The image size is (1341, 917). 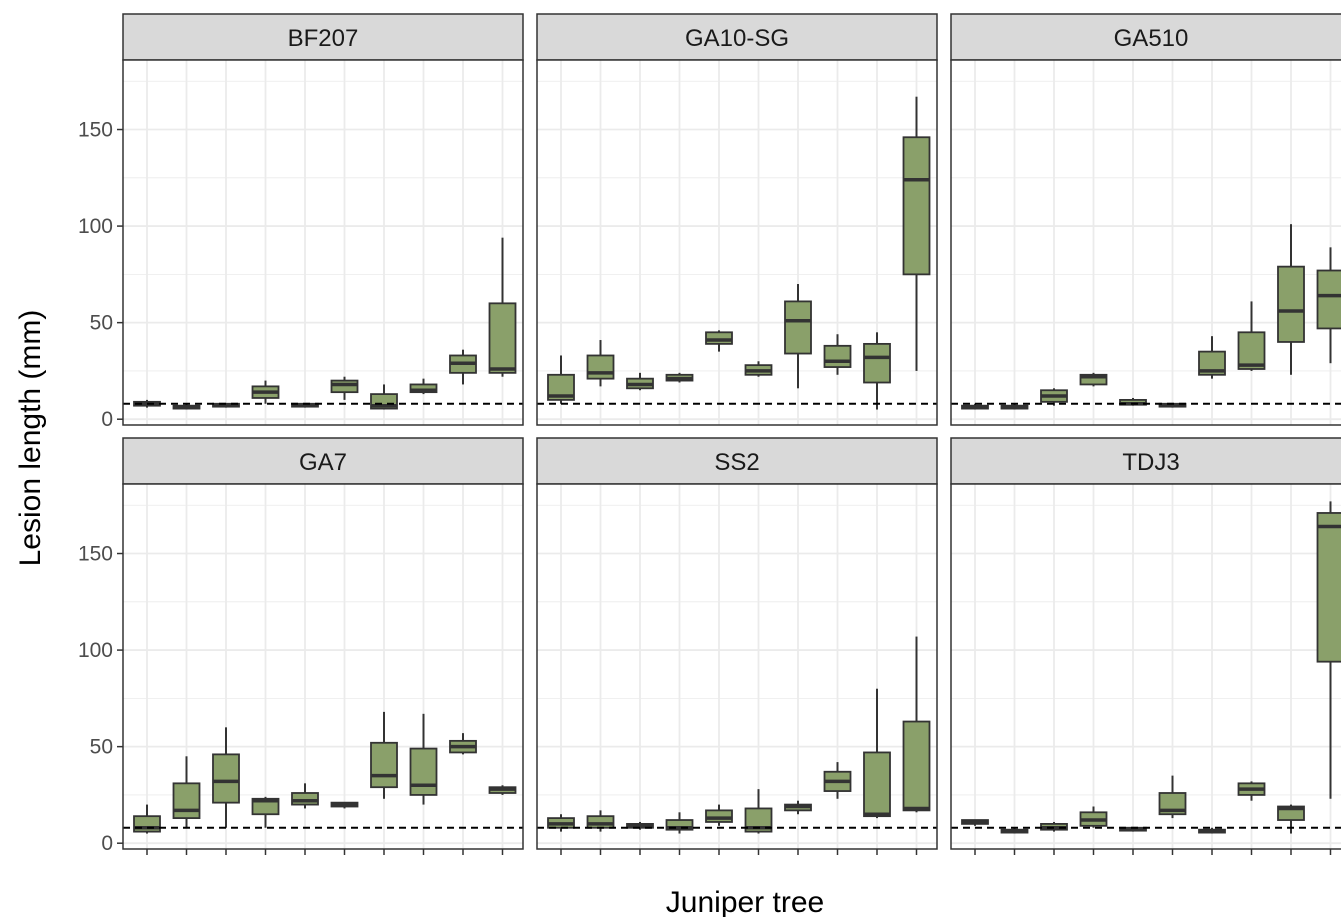 I want to click on panel-tdj3: TDJ3, so click(x=1145, y=646).